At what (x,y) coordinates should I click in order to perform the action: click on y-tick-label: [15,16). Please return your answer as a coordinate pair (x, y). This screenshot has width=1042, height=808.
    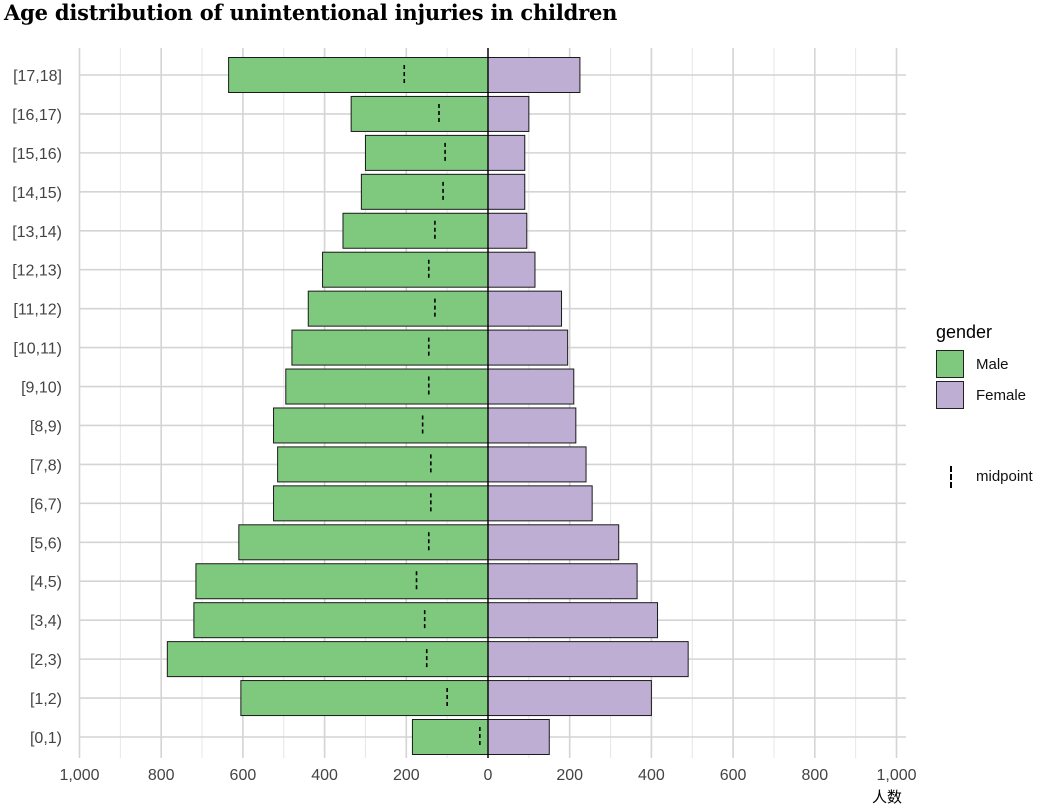
    Looking at the image, I should click on (37, 154).